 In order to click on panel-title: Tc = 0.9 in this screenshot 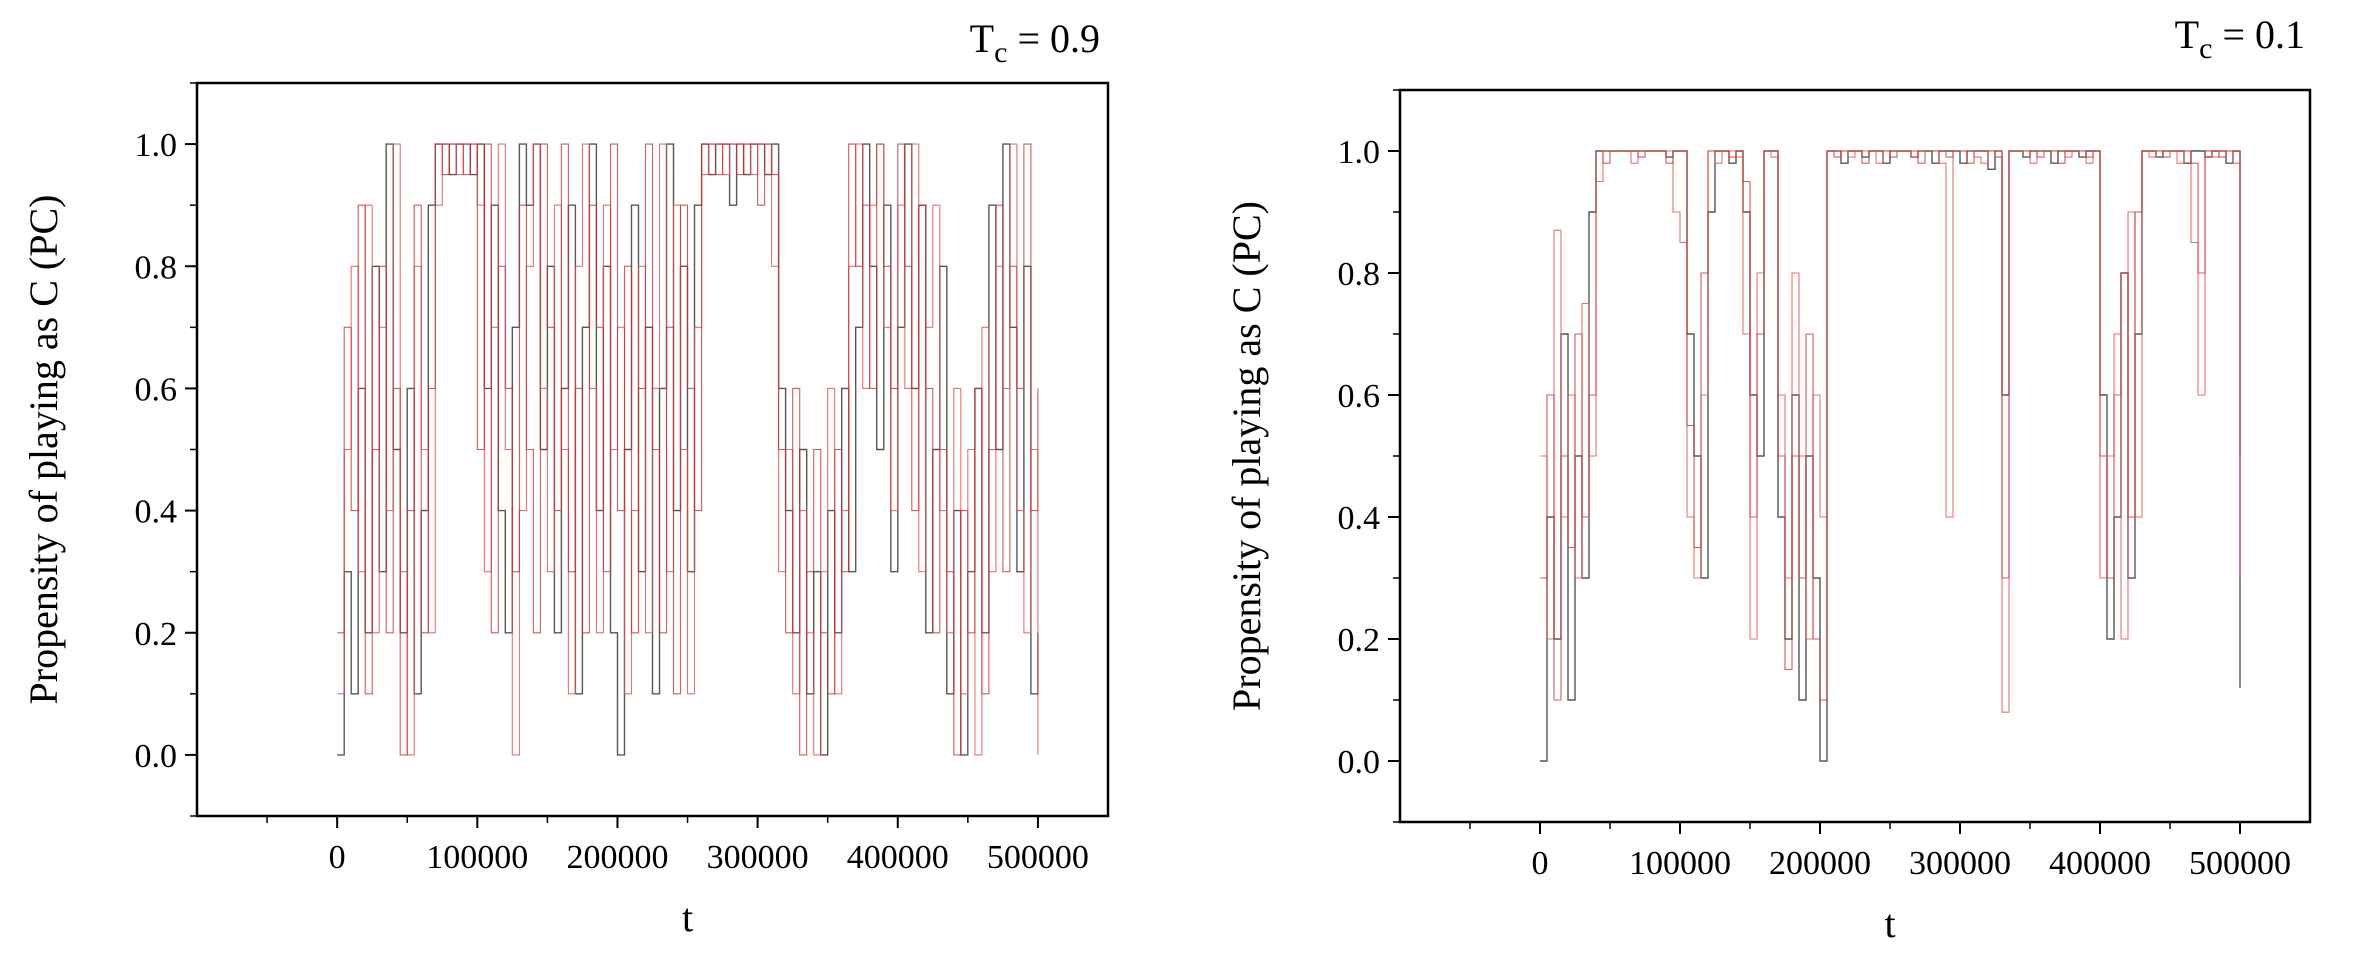, I will do `click(1035, 42)`.